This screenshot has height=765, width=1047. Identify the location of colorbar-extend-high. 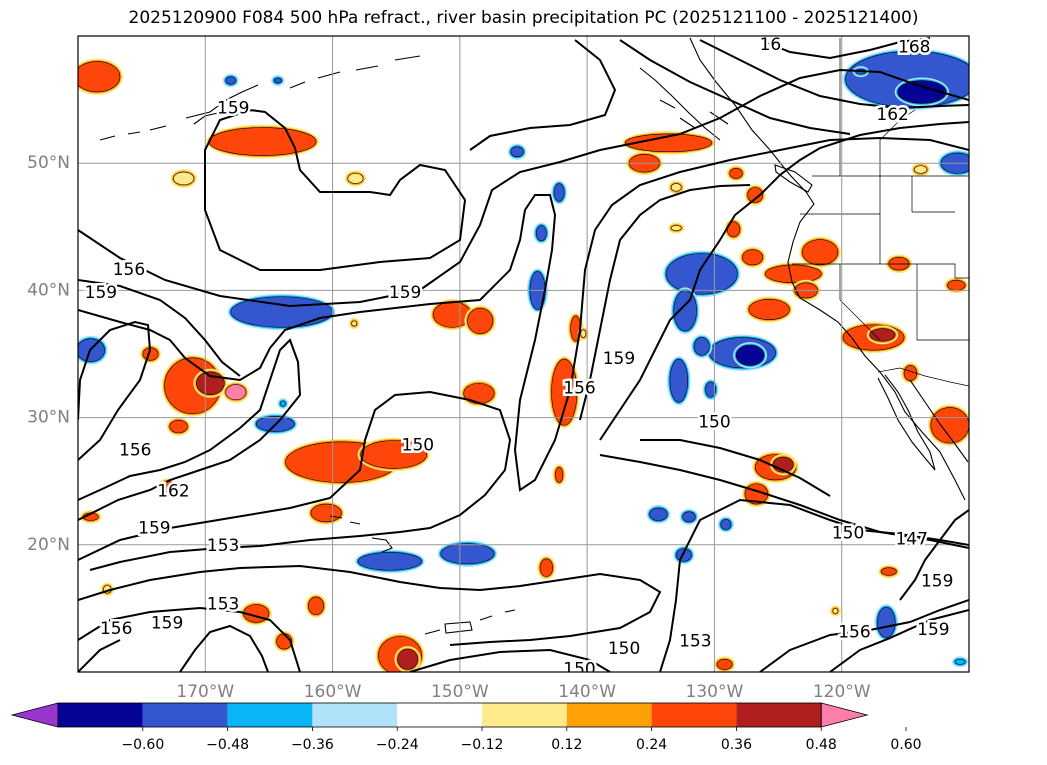
(844, 715).